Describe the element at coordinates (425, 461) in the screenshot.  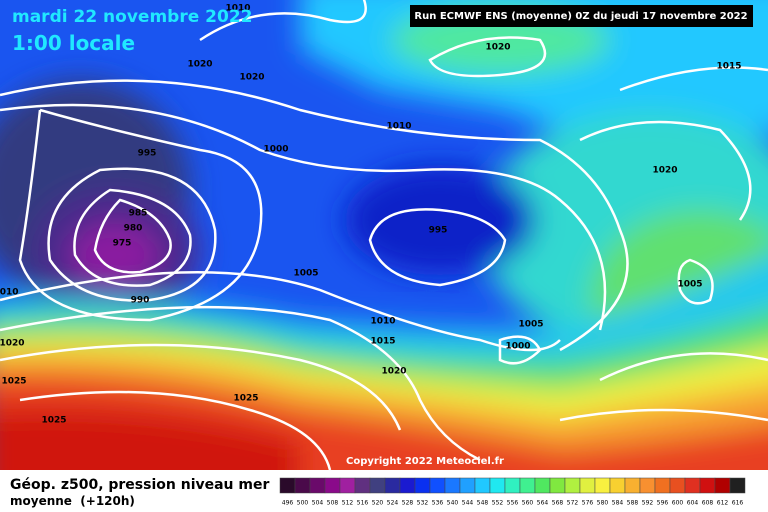
I see `copyright: Copyright 2022 Meteociel.fr` at that location.